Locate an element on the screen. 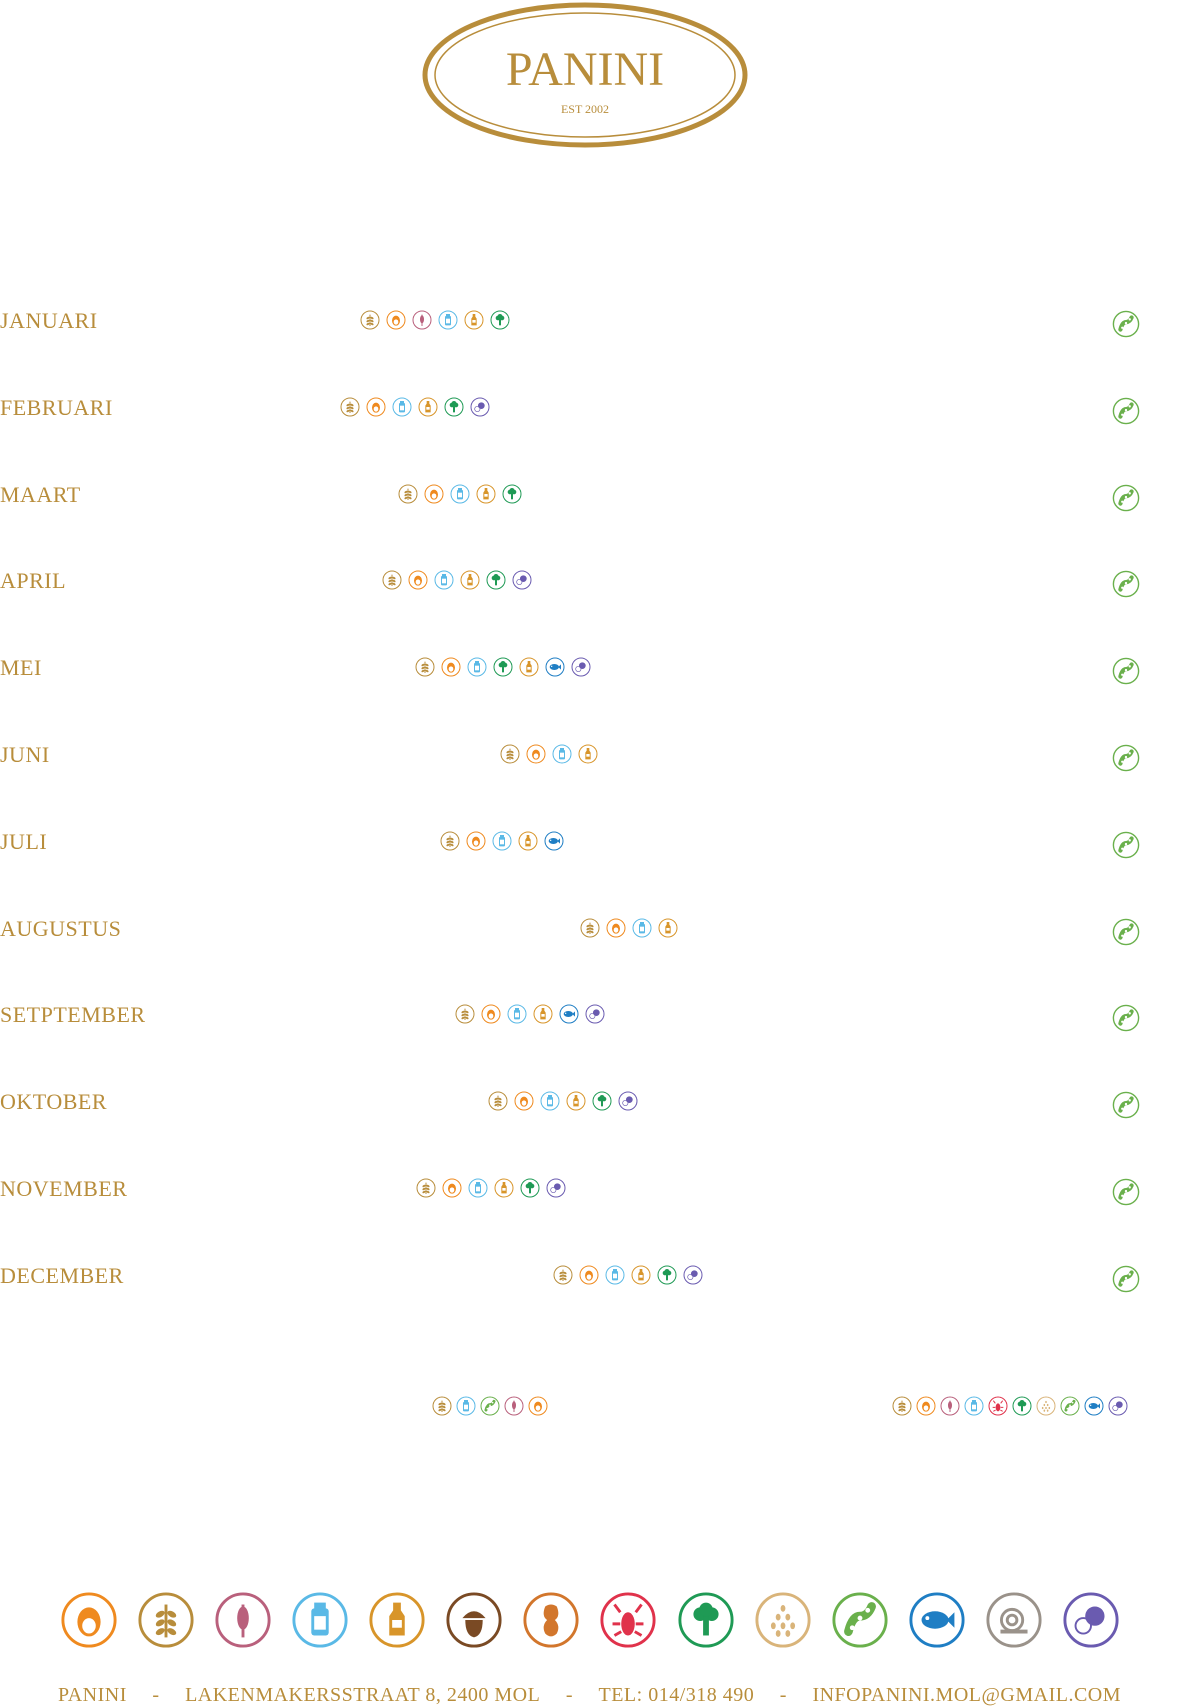 The height and width of the screenshot is (1707, 1179). crustacean-icon is located at coordinates (628, 1620).